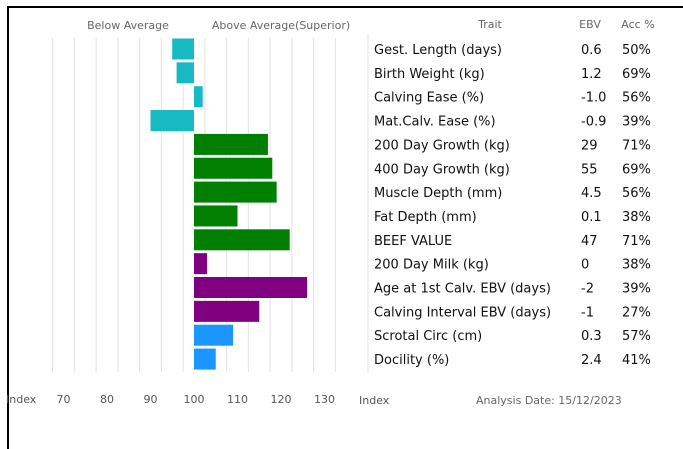 This screenshot has width=683, height=449. What do you see at coordinates (237, 399) in the screenshot?
I see `axis-tick-label: 110` at bounding box center [237, 399].